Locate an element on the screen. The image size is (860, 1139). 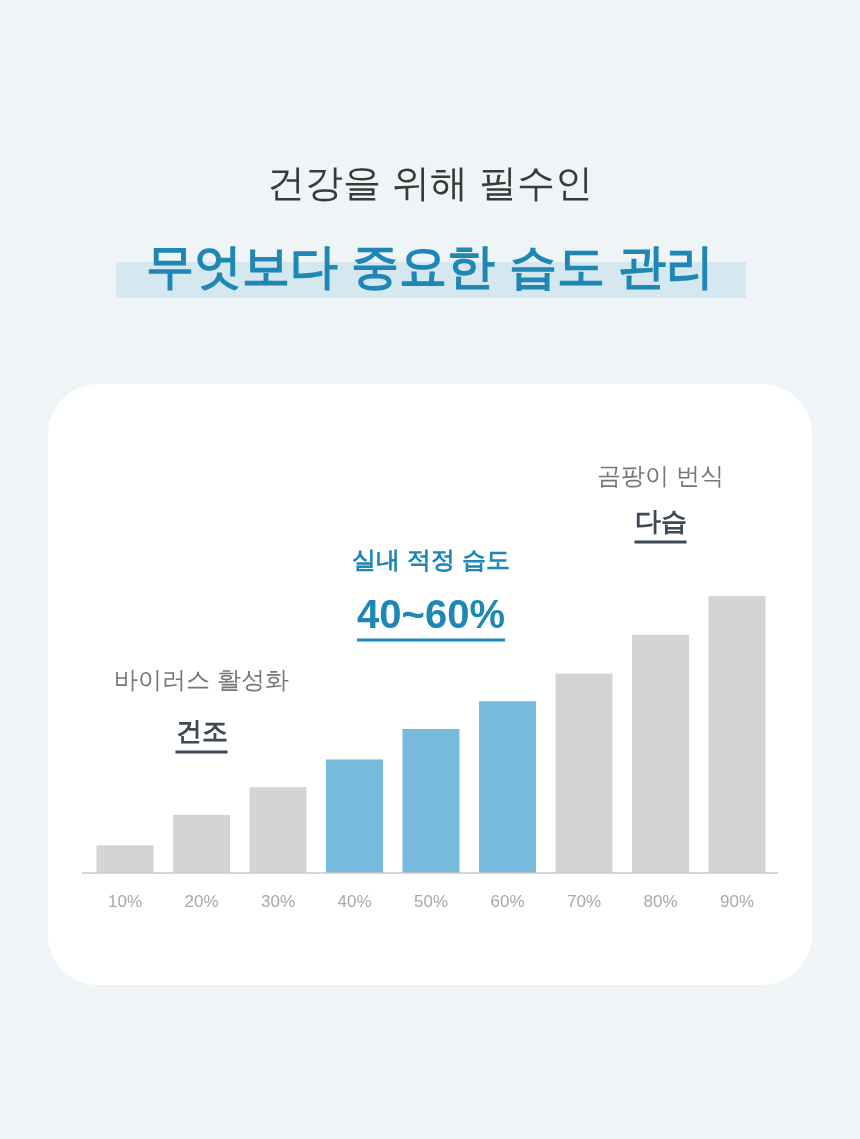
chart-title: 건강을 위해 필수인 is located at coordinates (430, 183).